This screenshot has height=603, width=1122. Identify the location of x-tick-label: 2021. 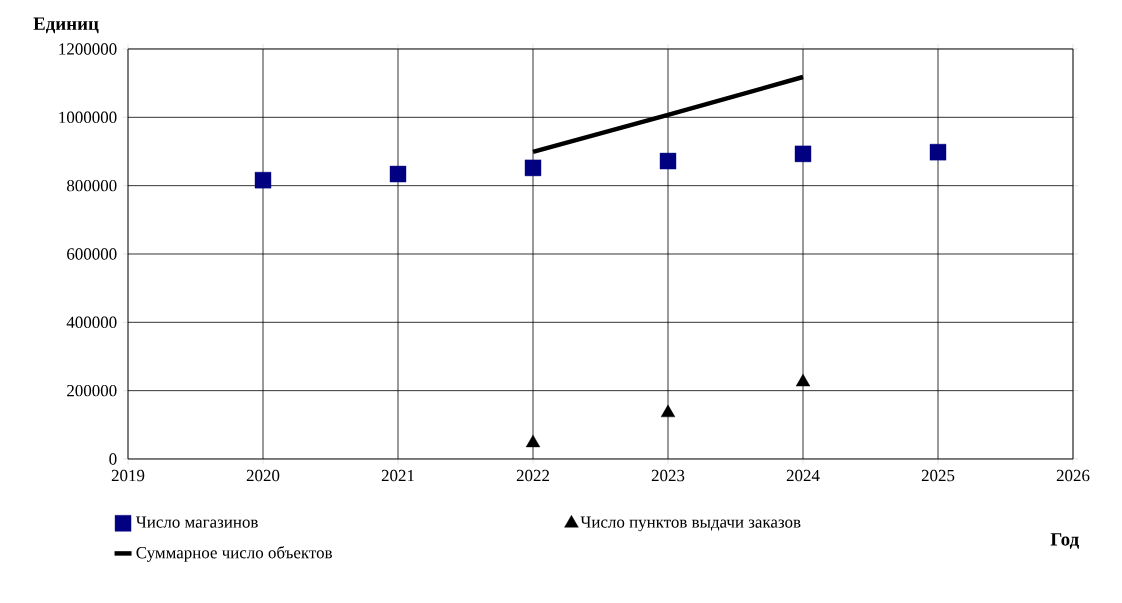
(397, 475).